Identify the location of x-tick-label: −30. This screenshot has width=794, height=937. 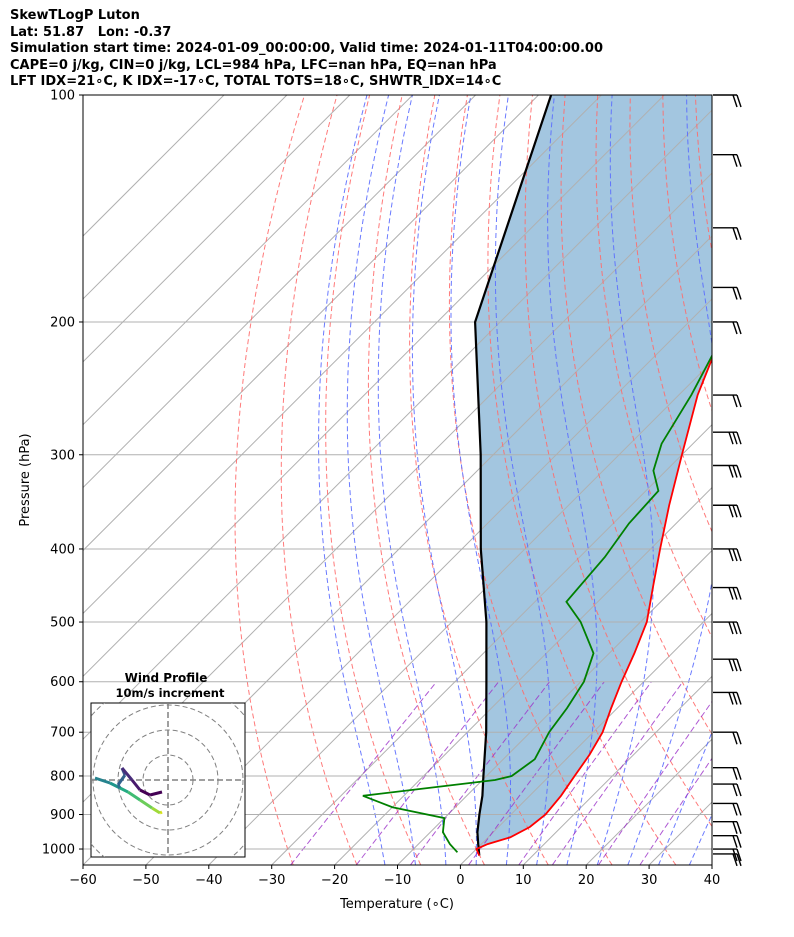
(271, 880).